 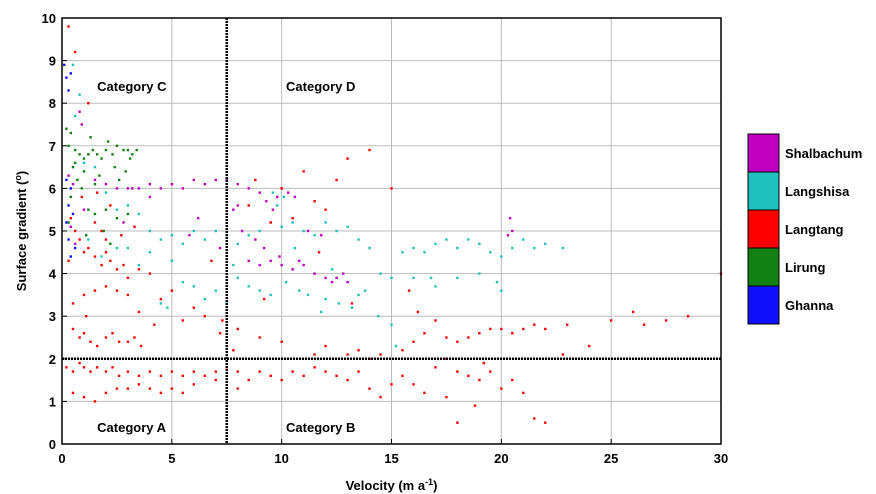 What do you see at coordinates (320, 427) in the screenshot?
I see `category-label: Category B` at bounding box center [320, 427].